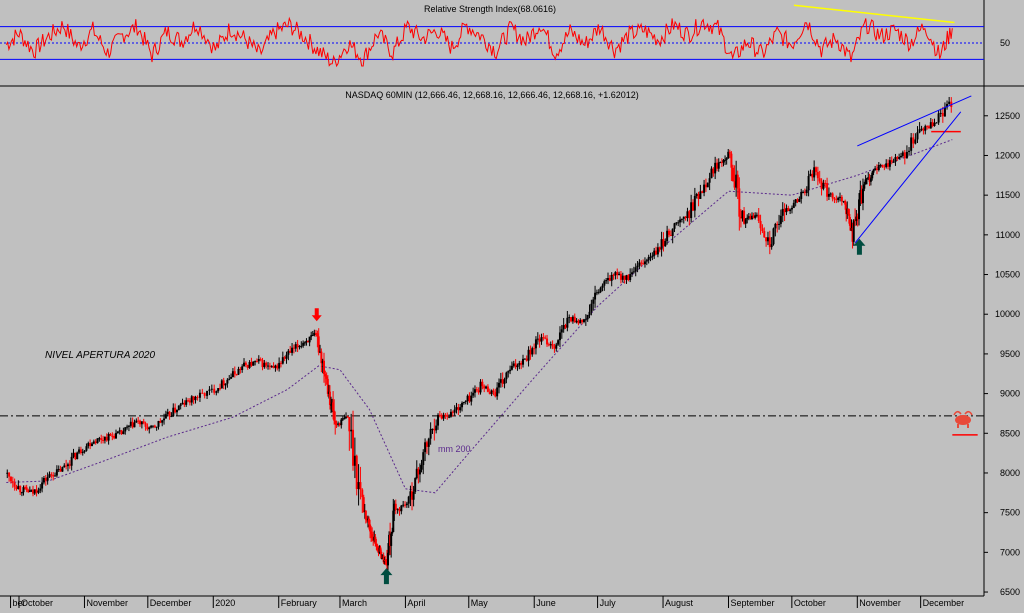  I want to click on price-y-tick-label: 7000, so click(1010, 552).